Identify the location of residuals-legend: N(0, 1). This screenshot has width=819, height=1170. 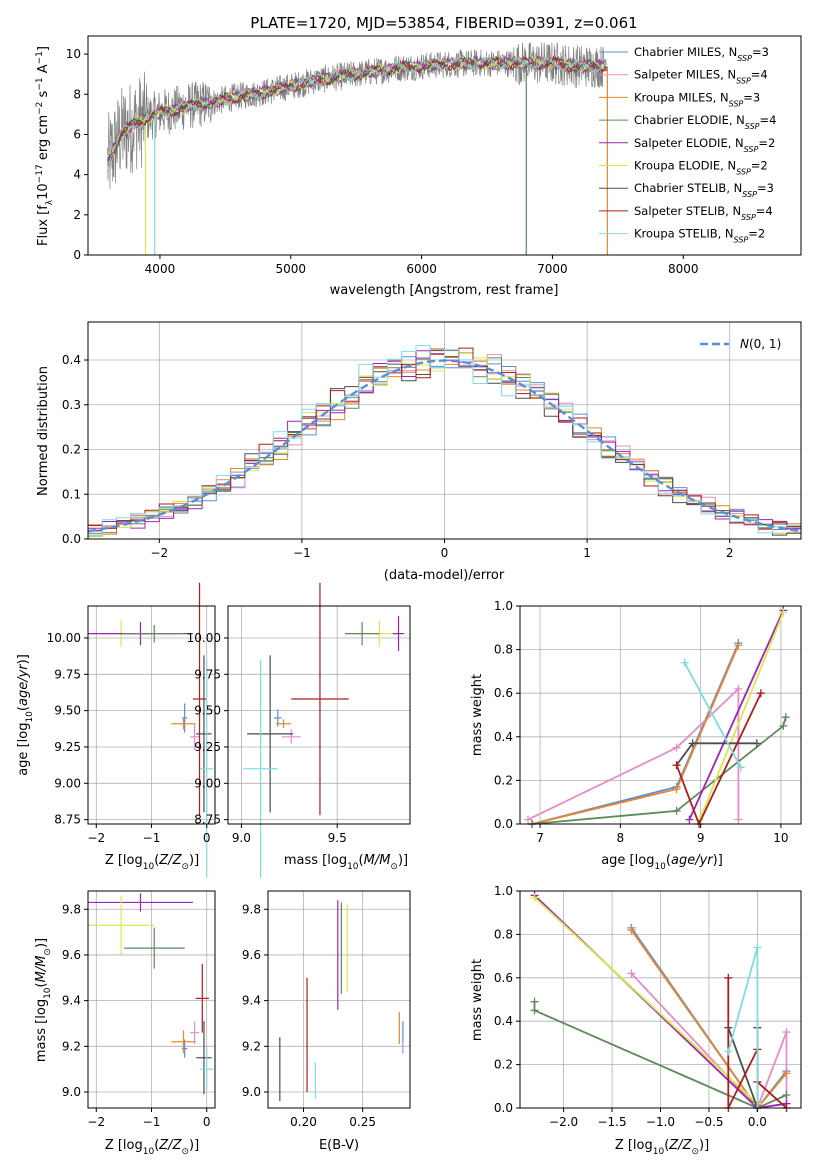
(740, 344).